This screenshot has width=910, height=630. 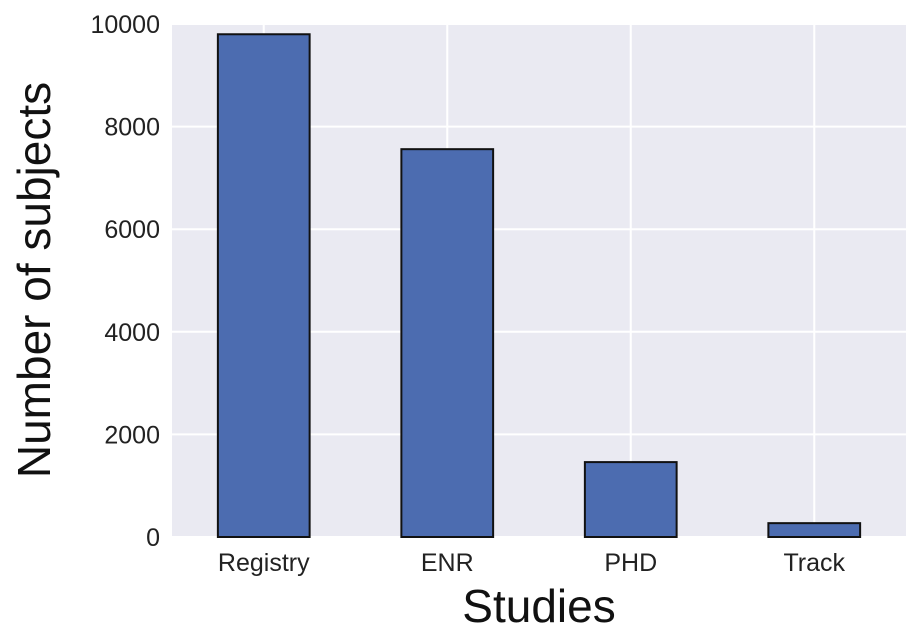 I want to click on bar-registry, so click(x=263, y=285).